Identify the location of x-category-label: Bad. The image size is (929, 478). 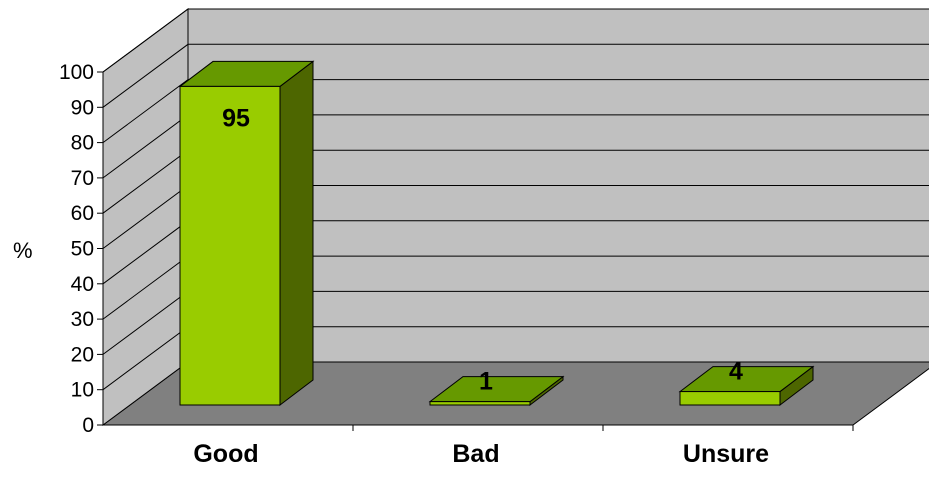
(475, 454).